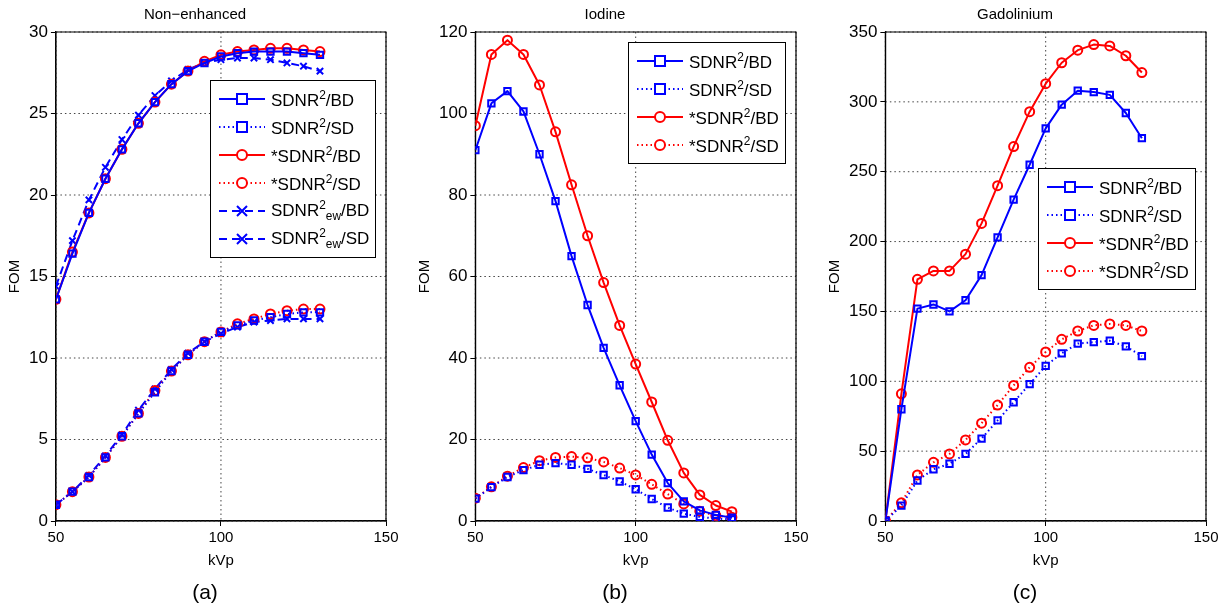 This screenshot has height=616, width=1230. Describe the element at coordinates (605, 14) in the screenshot. I see `chart-title: Iodine` at that location.